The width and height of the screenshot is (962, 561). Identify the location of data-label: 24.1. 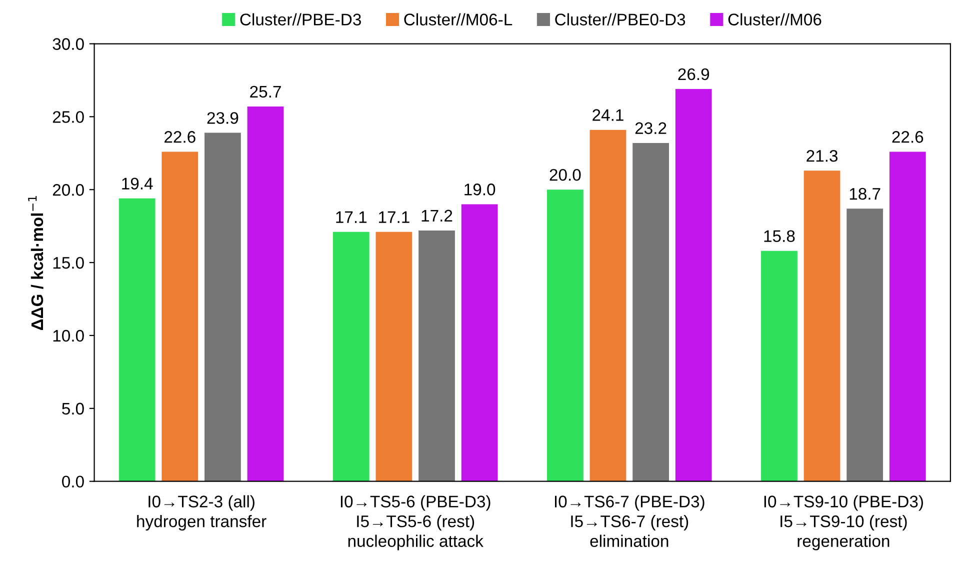
(608, 115).